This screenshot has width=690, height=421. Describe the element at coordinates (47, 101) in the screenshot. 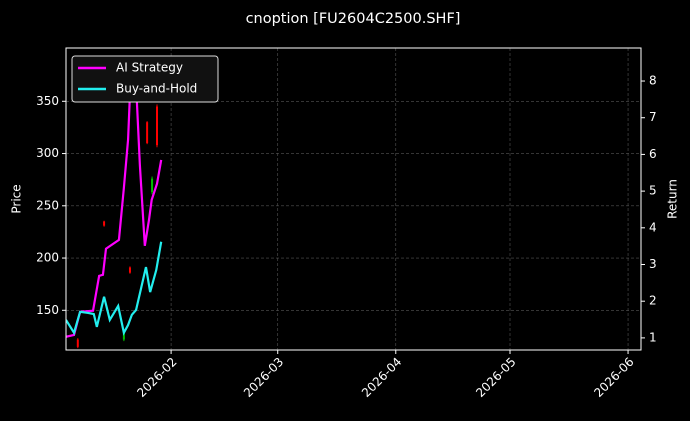

I see `y-tick-label: 350` at that location.